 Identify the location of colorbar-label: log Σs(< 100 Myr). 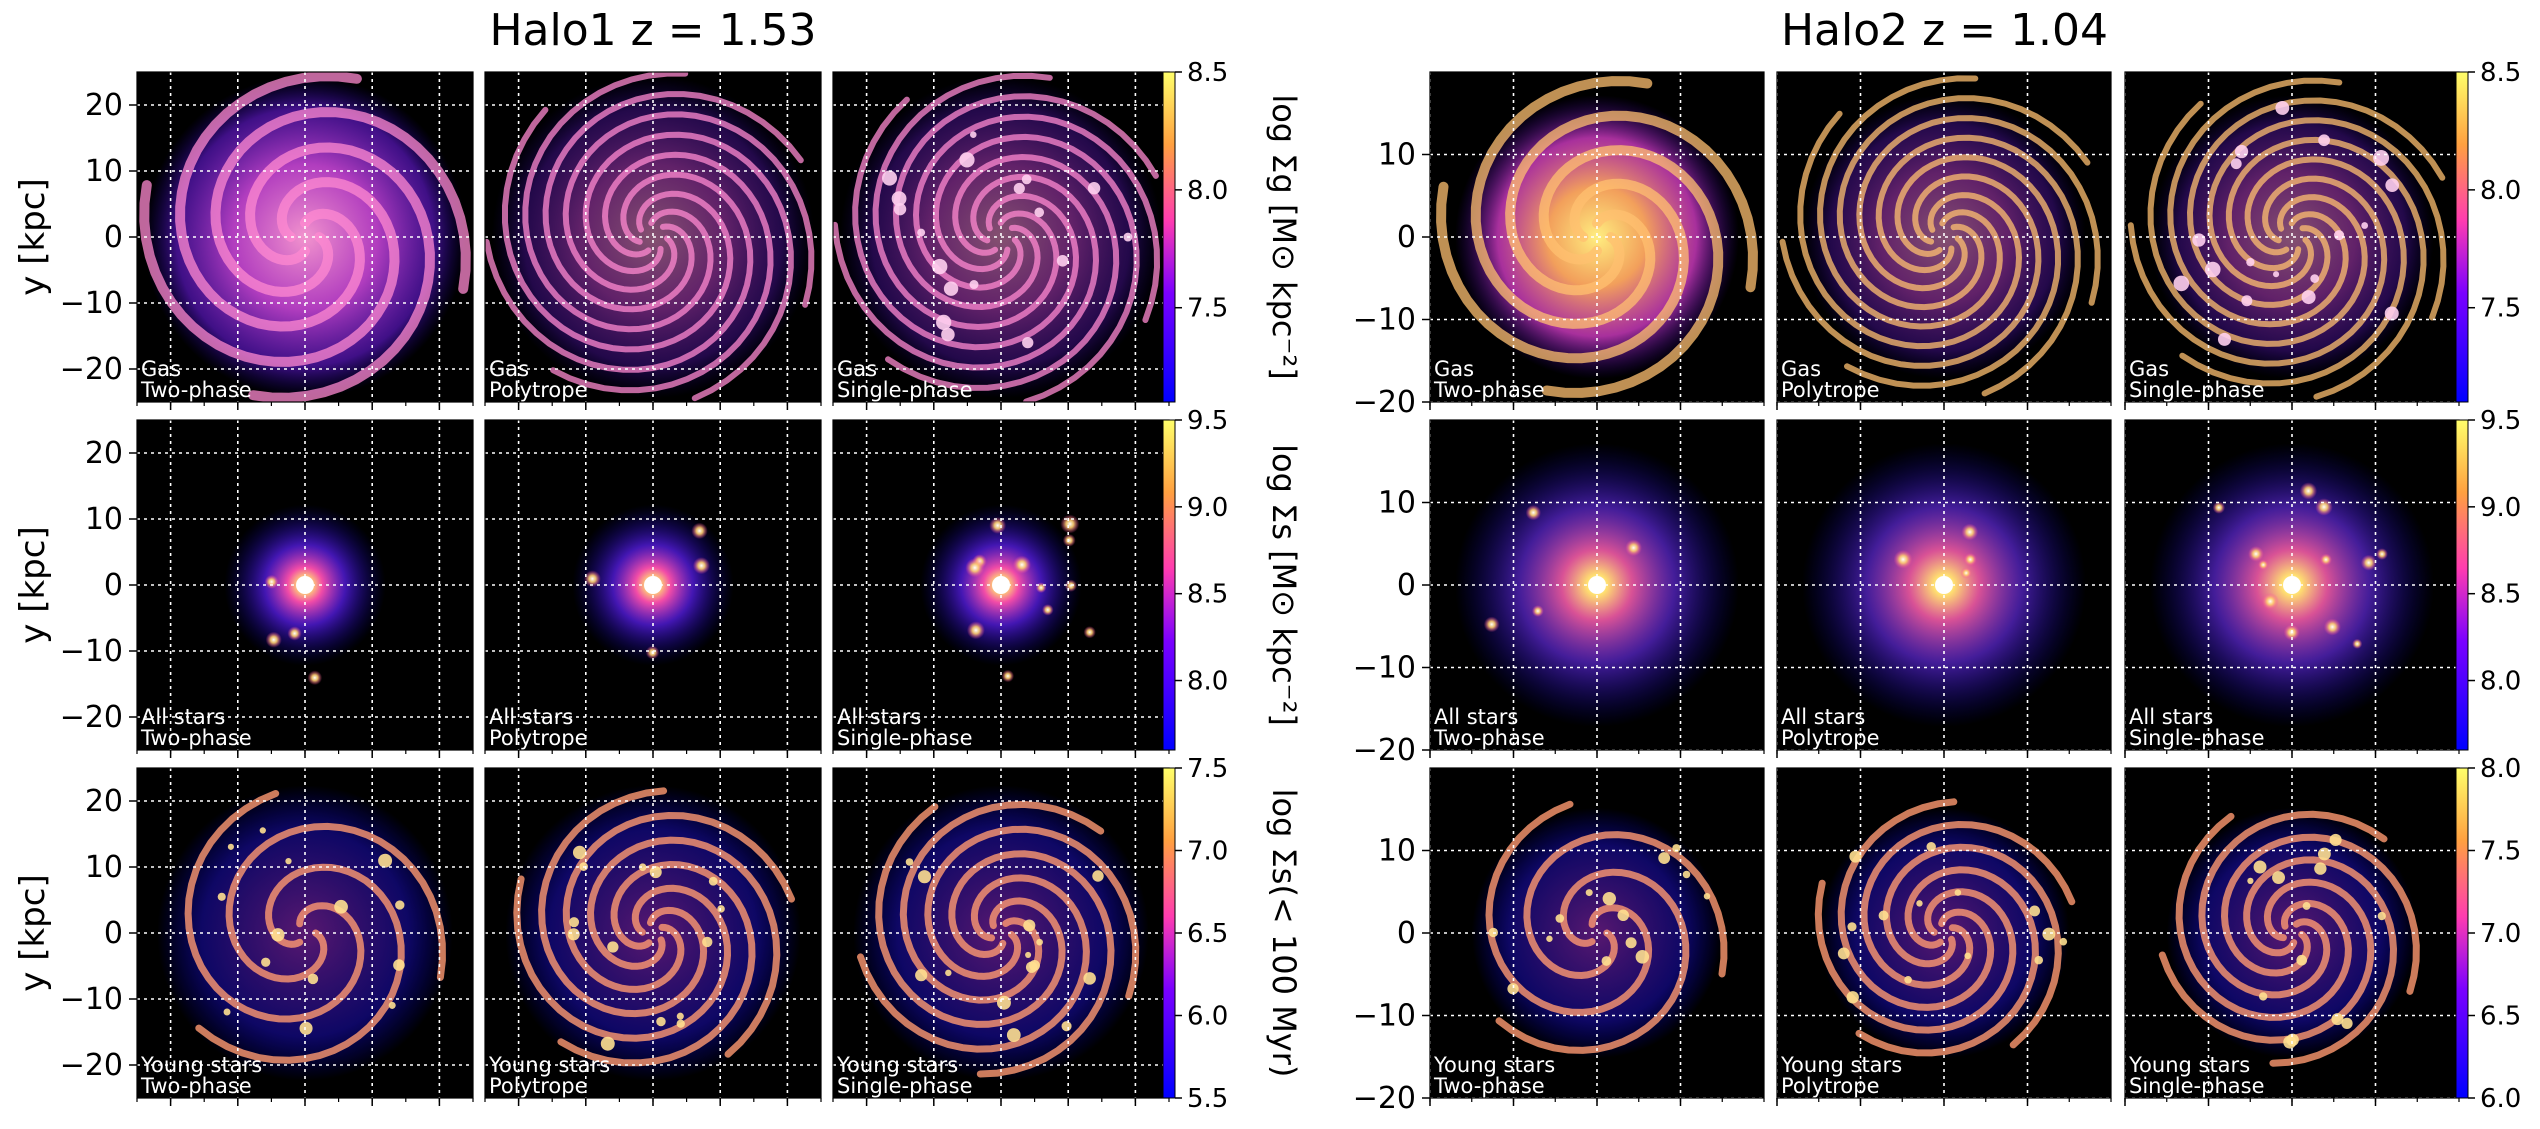
(1284, 933).